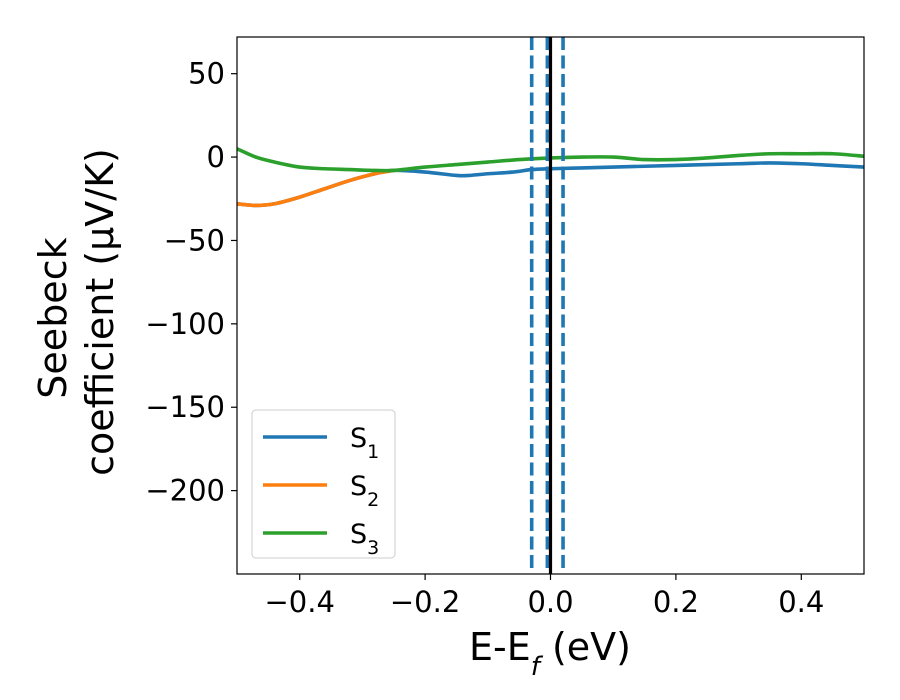  Describe the element at coordinates (364, 539) in the screenshot. I see `legend-label-s3: S3` at that location.